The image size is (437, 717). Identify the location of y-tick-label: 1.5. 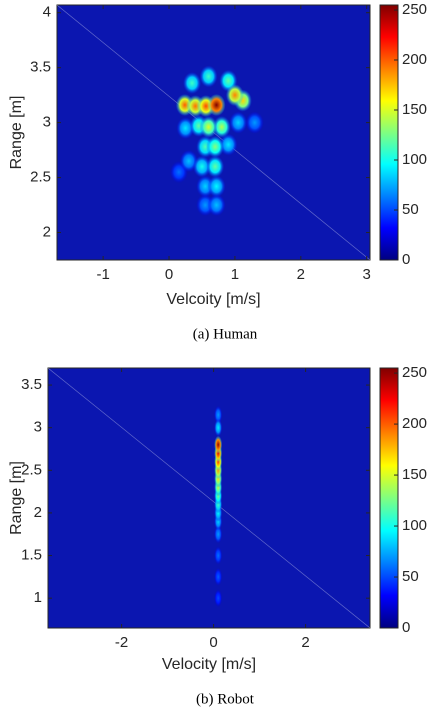
(31, 555).